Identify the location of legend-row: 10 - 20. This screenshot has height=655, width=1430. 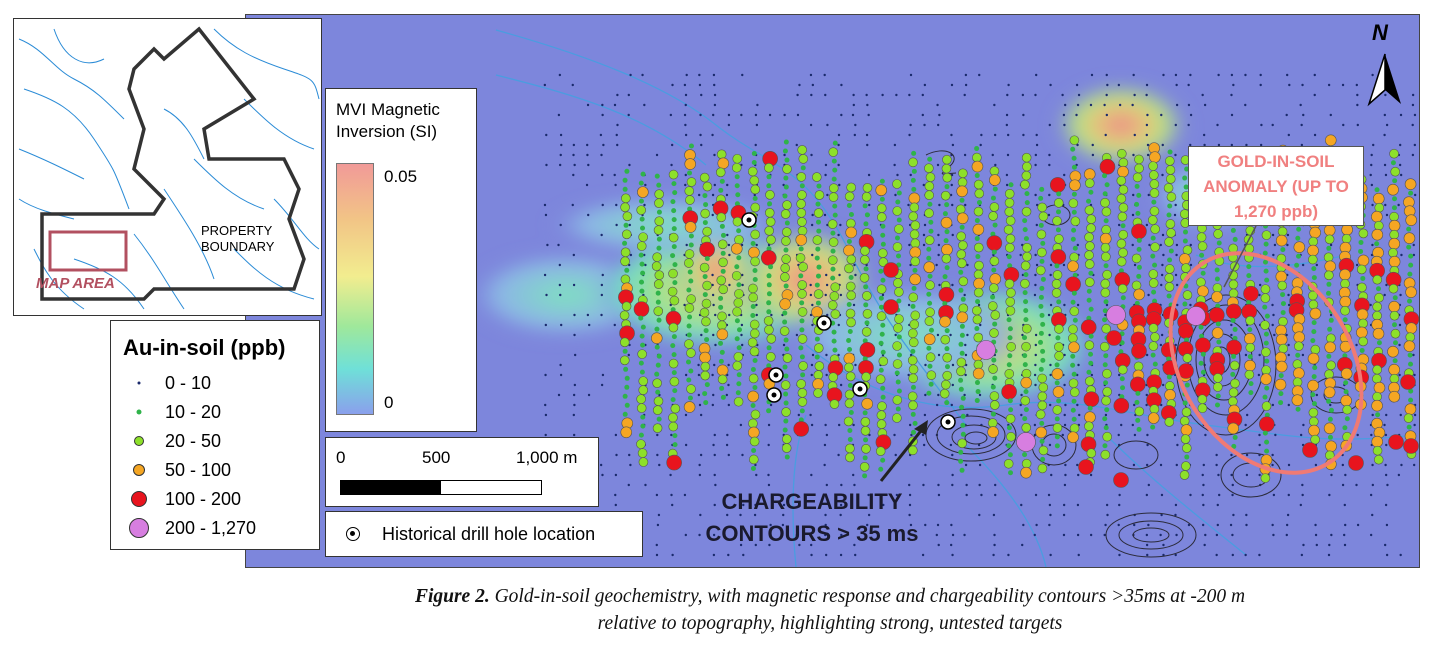
(211, 412).